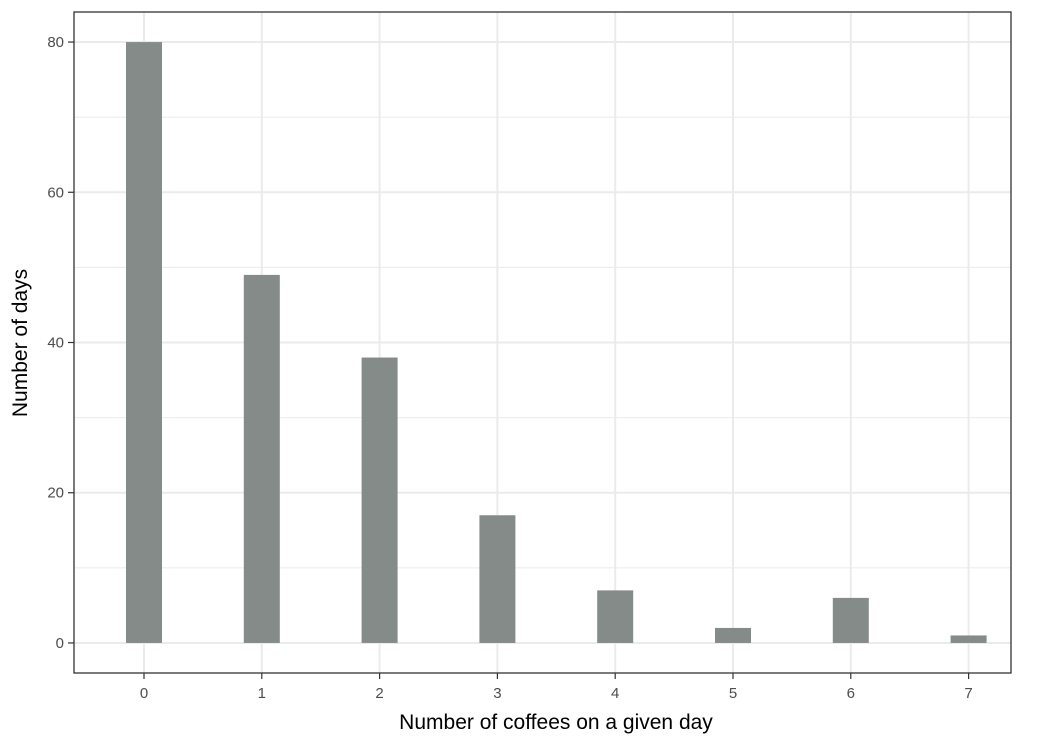  Describe the element at coordinates (55, 192) in the screenshot. I see `y-tick-label: 60` at that location.